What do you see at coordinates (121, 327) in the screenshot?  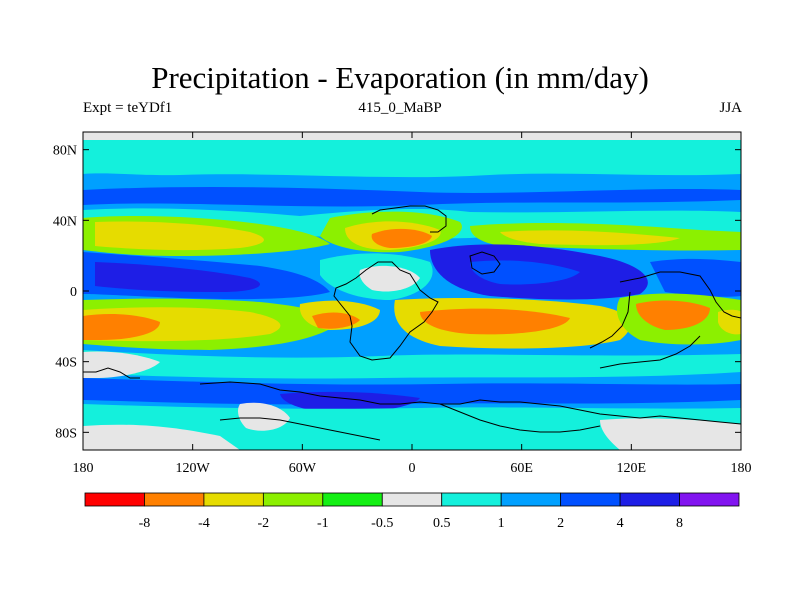 I see `south-pacific-orange` at bounding box center [121, 327].